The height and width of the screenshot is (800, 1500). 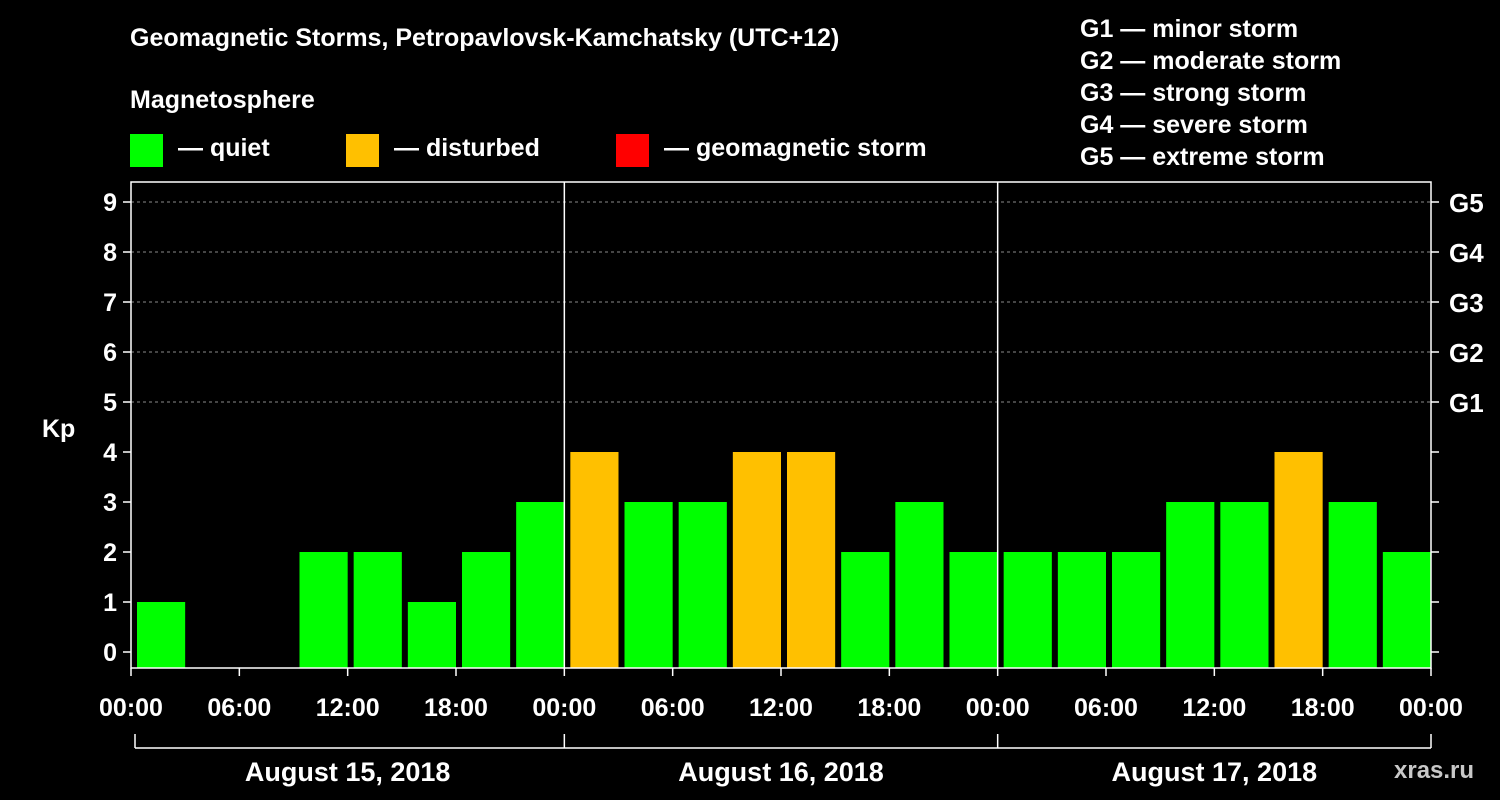 I want to click on legend-title: Magnetosphere, so click(x=222, y=100).